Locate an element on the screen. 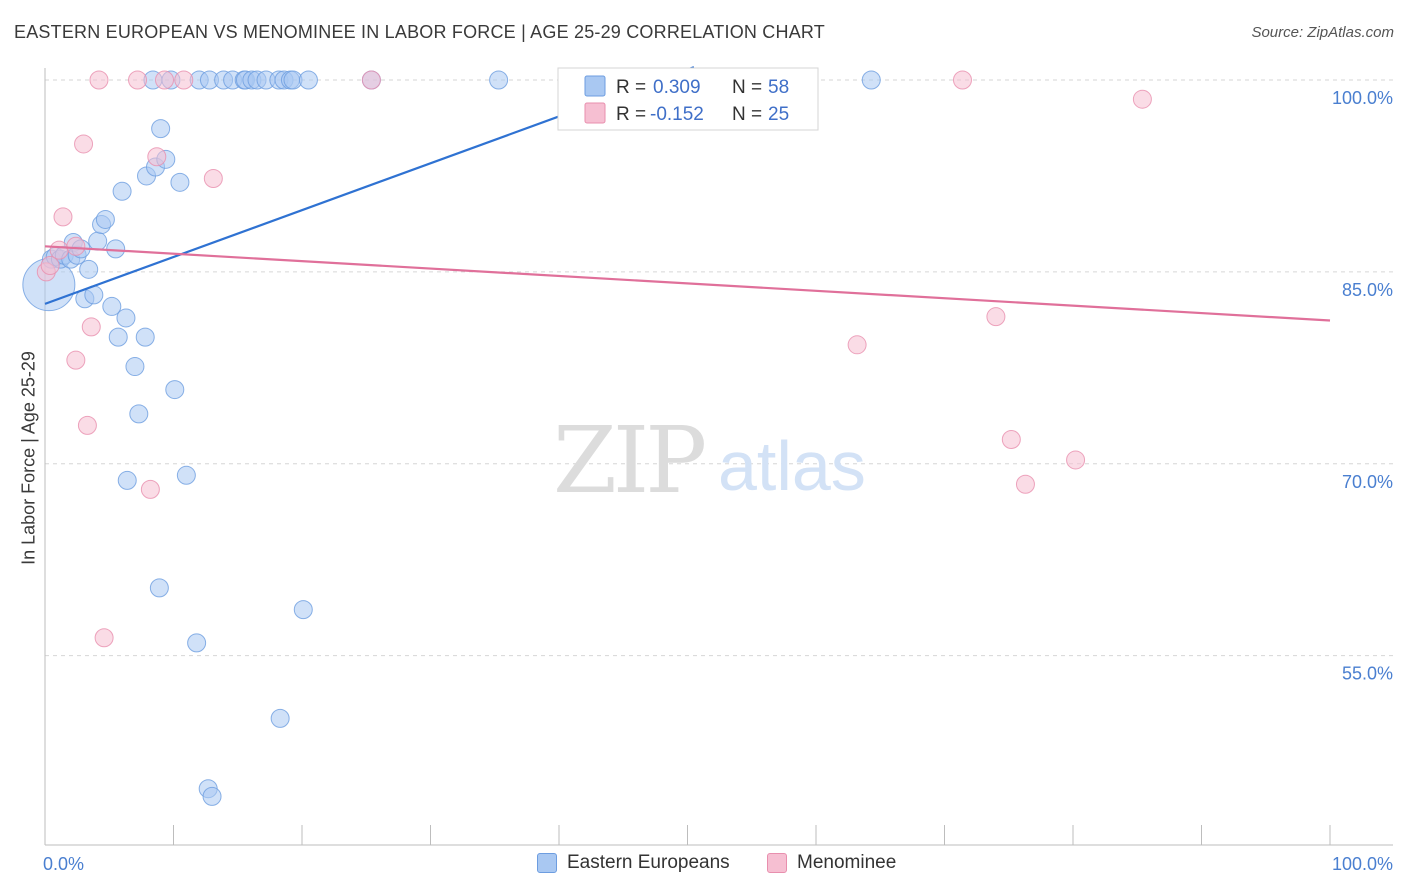 Image resolution: width=1406 pixels, height=892 pixels. y-tick-label: 100.0% is located at coordinates (1362, 98).